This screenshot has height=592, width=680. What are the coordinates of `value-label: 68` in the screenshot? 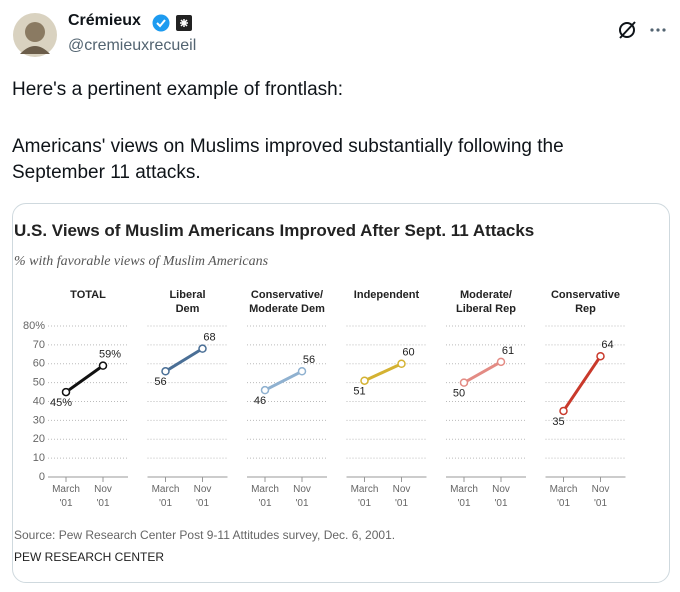 It's located at (209, 338).